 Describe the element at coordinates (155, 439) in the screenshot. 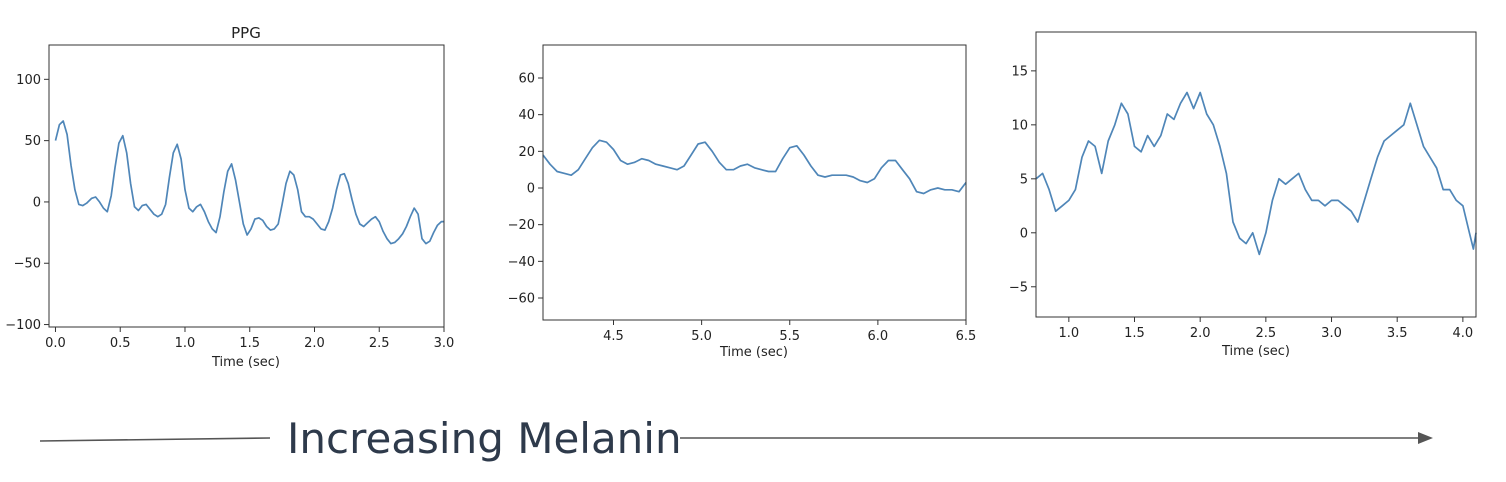

I see `arrow-left-segment` at that location.